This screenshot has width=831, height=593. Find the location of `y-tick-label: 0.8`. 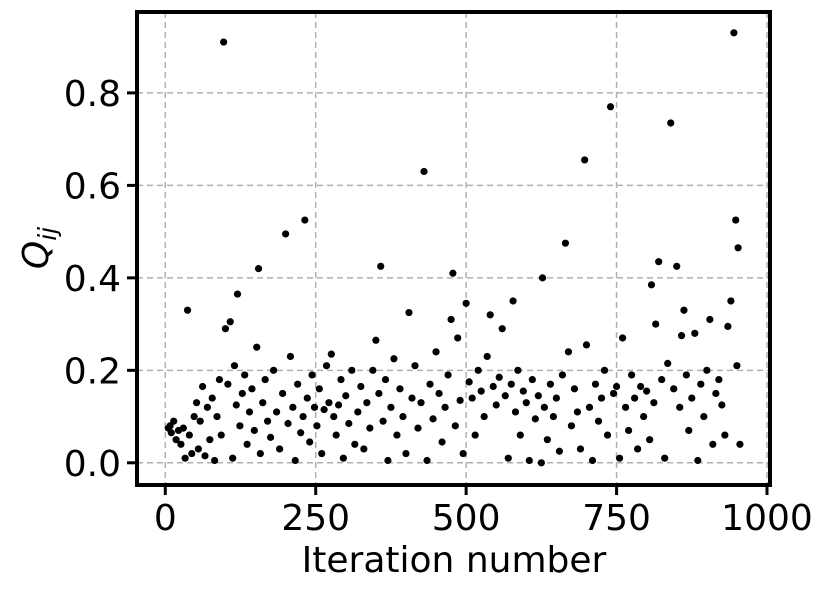

y-tick-label: 0.8 is located at coordinates (92, 94).